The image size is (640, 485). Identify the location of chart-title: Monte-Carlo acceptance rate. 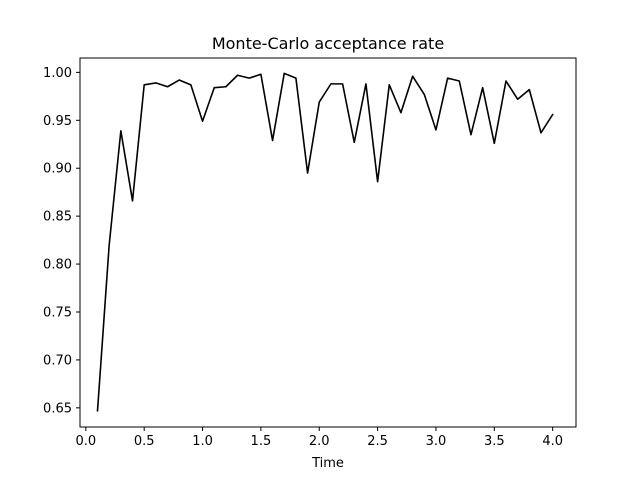
(328, 43).